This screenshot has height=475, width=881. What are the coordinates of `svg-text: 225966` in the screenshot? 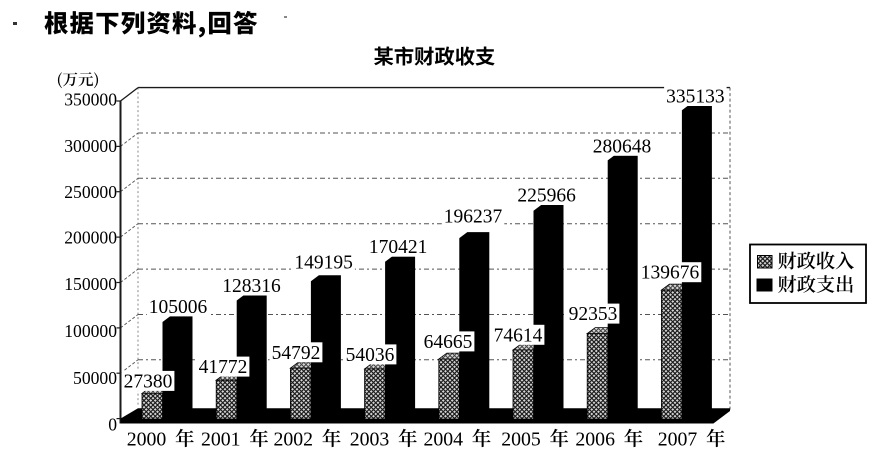 It's located at (546, 196).